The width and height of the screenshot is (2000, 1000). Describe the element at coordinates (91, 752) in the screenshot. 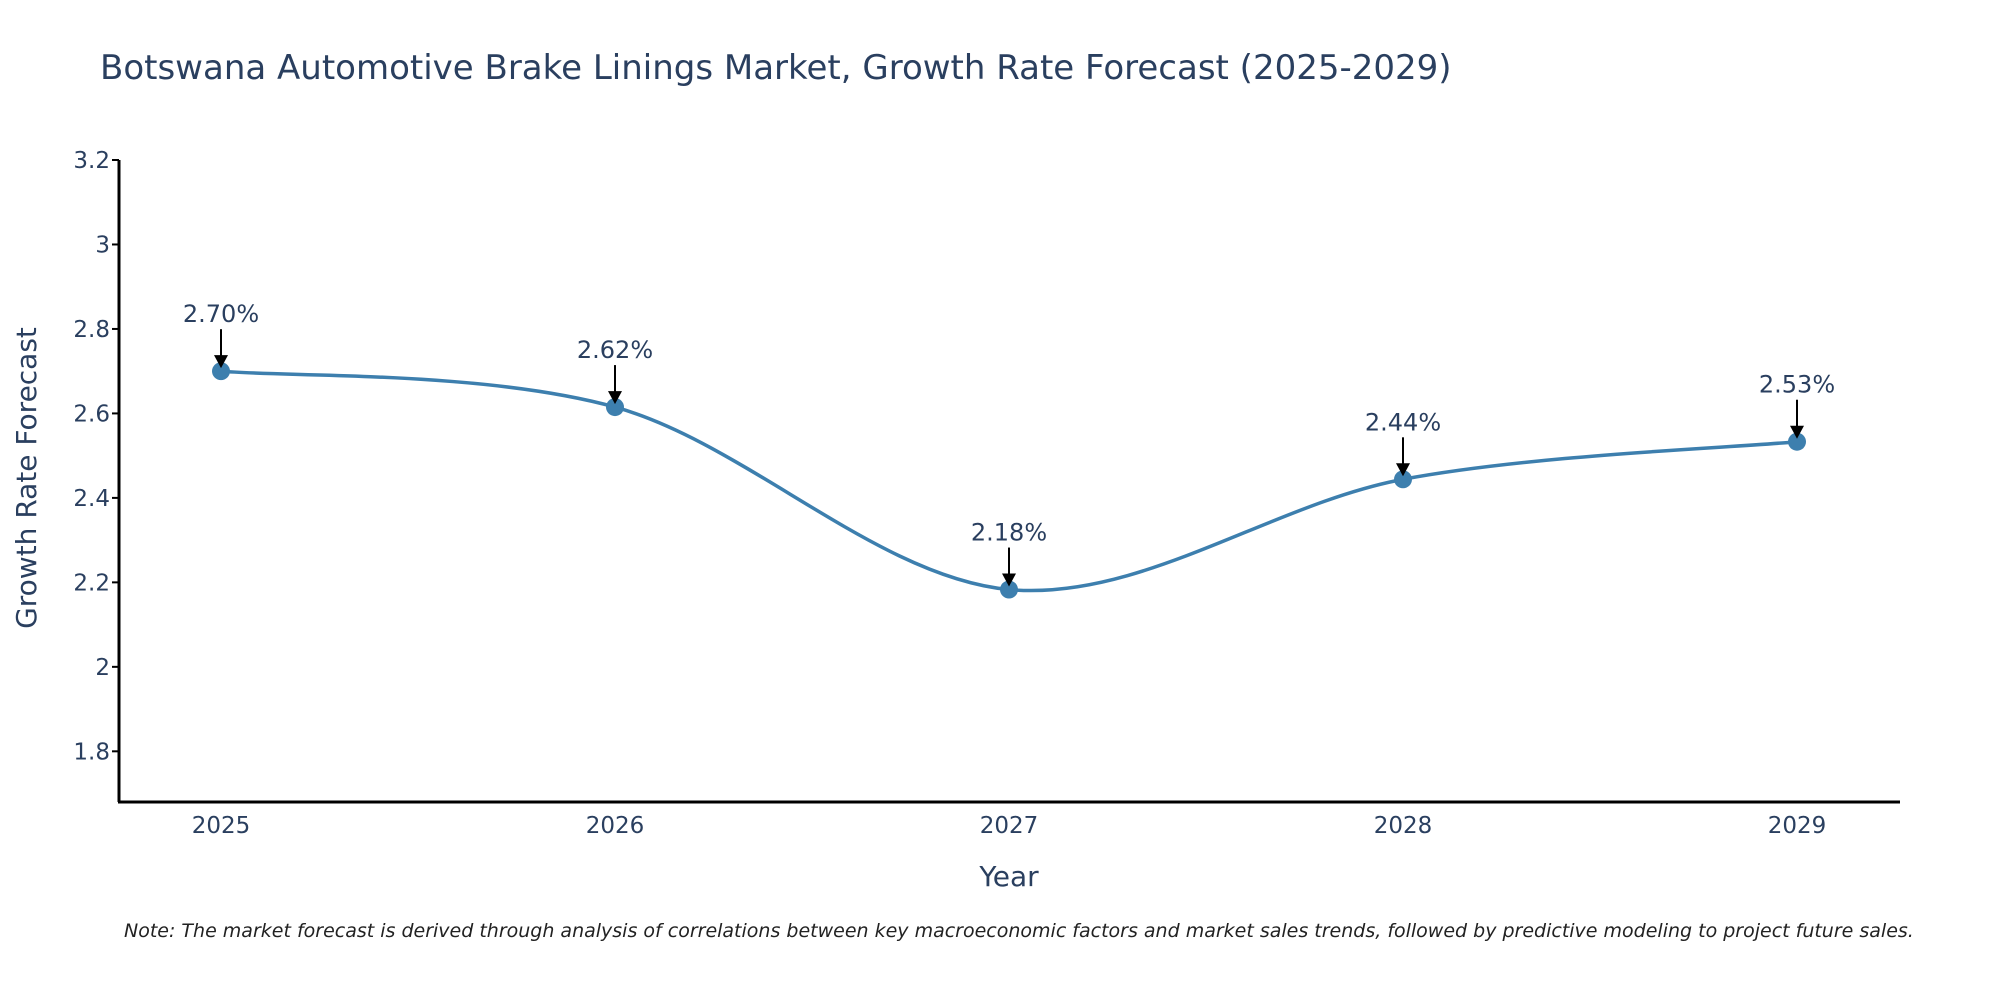

I see `y-tick-label: 1.8` at that location.